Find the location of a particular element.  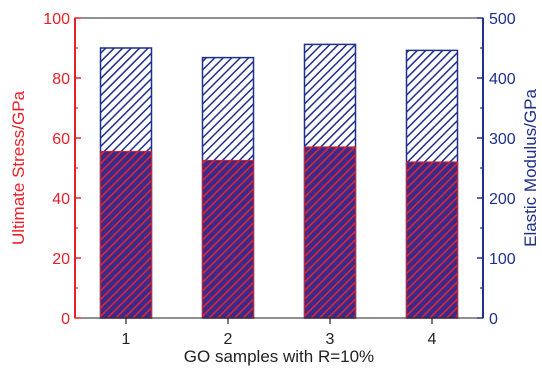

left-tick-label: 20 is located at coordinates (61, 259).